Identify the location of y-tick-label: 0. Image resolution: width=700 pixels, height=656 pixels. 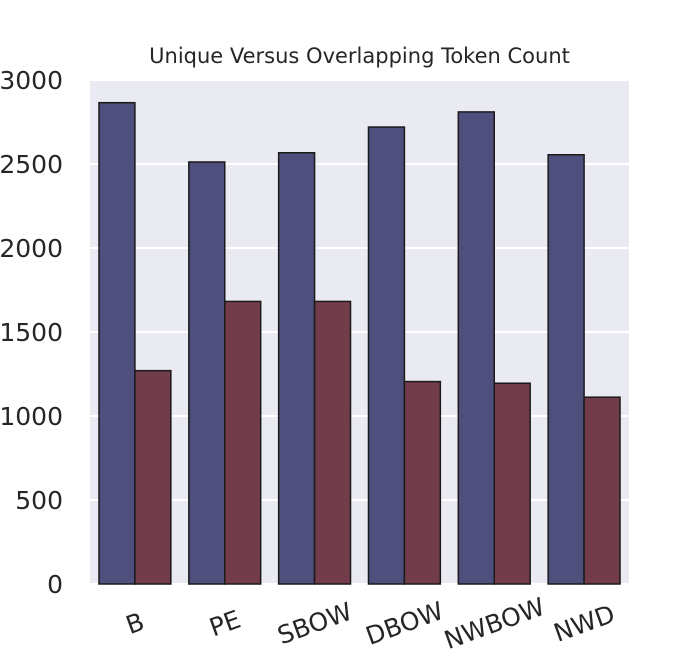
(55, 584).